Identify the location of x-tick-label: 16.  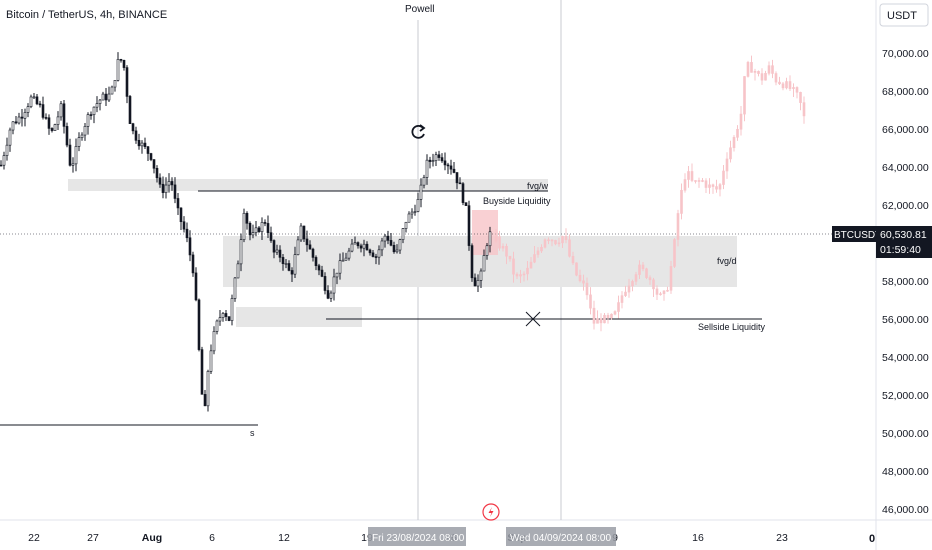
(698, 538).